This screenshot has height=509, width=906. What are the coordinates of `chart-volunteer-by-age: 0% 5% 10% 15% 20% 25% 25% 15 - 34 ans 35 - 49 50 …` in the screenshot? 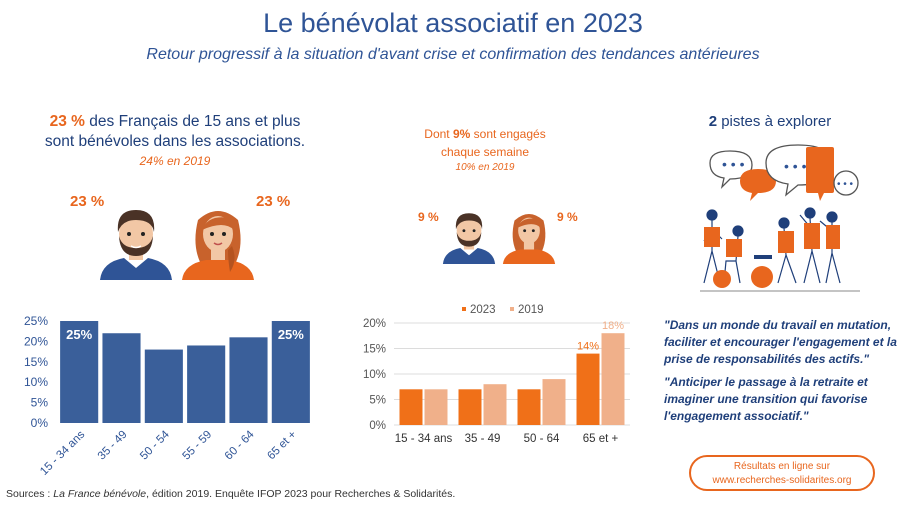 It's located at (167, 396).